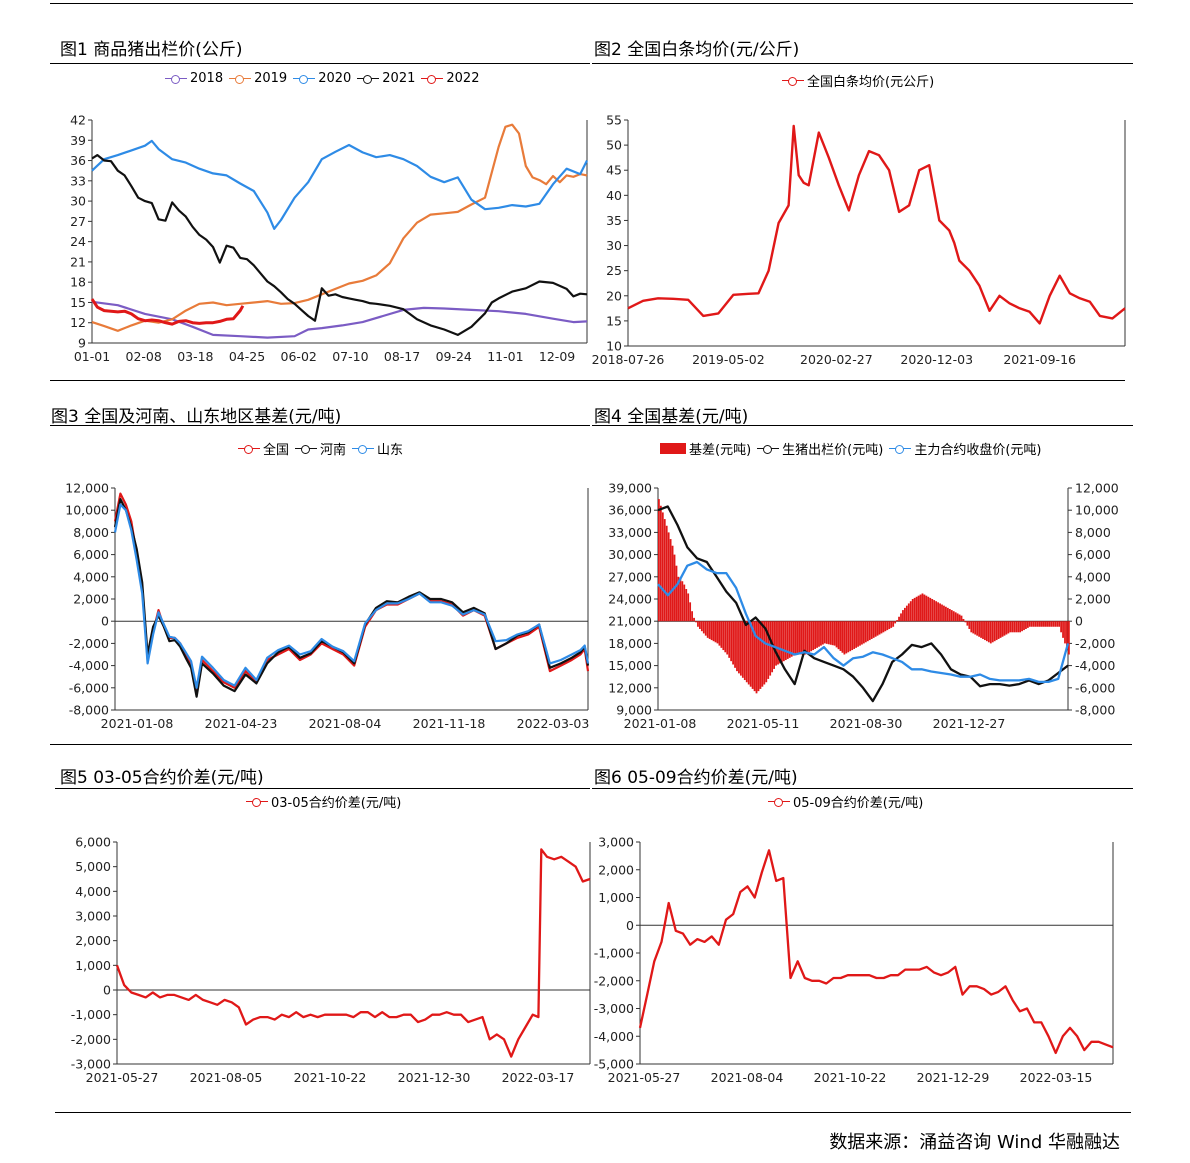 Image resolution: width=1190 pixels, height=1163 pixels. I want to click on legend-item: 2022, so click(450, 78).